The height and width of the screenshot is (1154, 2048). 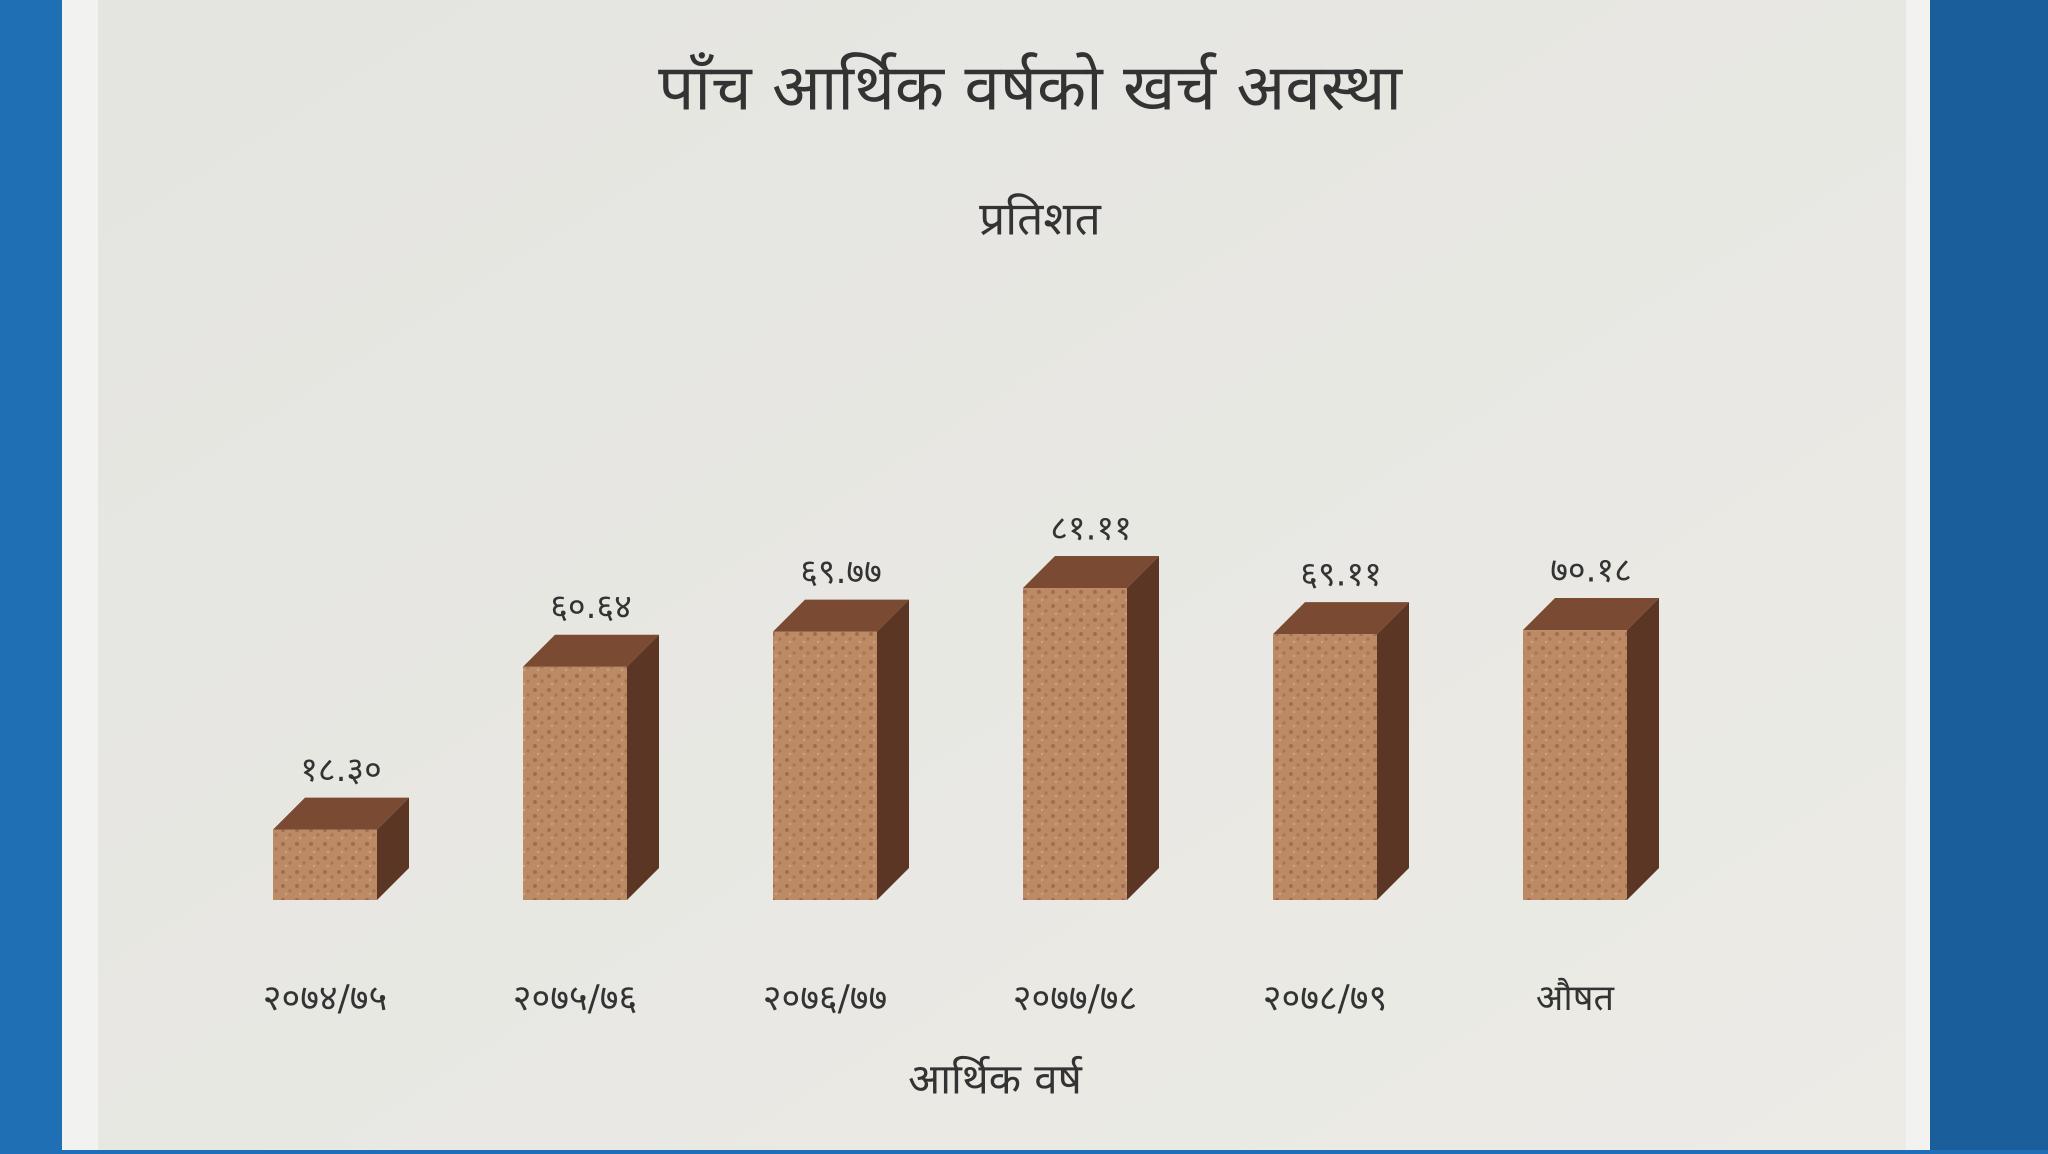 What do you see at coordinates (591, 607) in the screenshot?
I see `data-label: ६०.६४` at bounding box center [591, 607].